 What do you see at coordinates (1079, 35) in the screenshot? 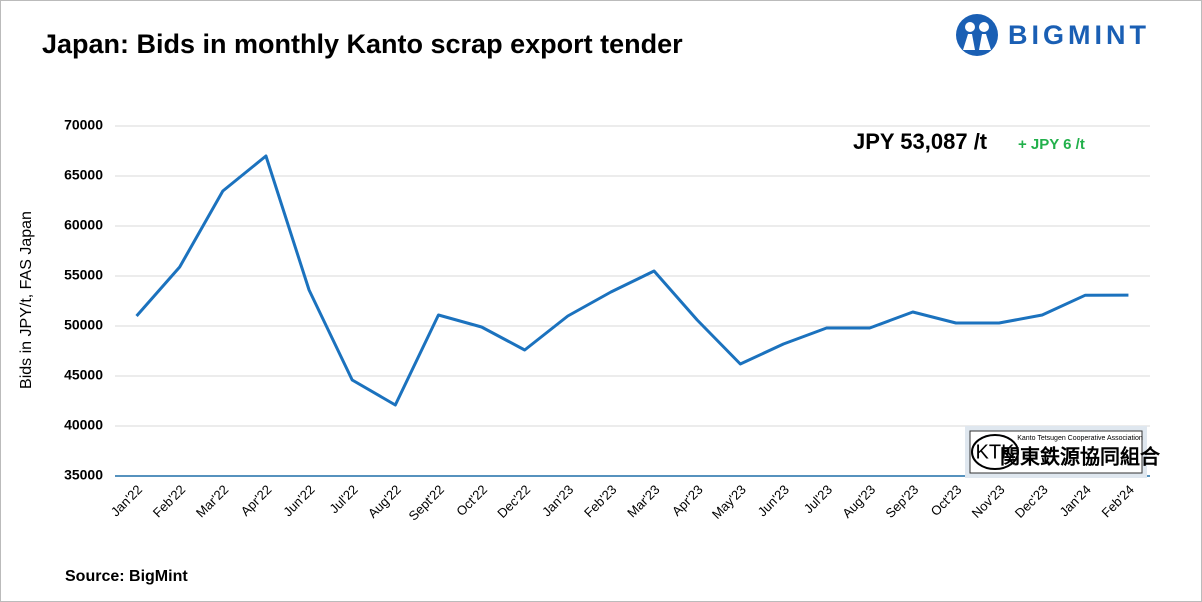
I see `logo-text: BIGMINT` at bounding box center [1079, 35].